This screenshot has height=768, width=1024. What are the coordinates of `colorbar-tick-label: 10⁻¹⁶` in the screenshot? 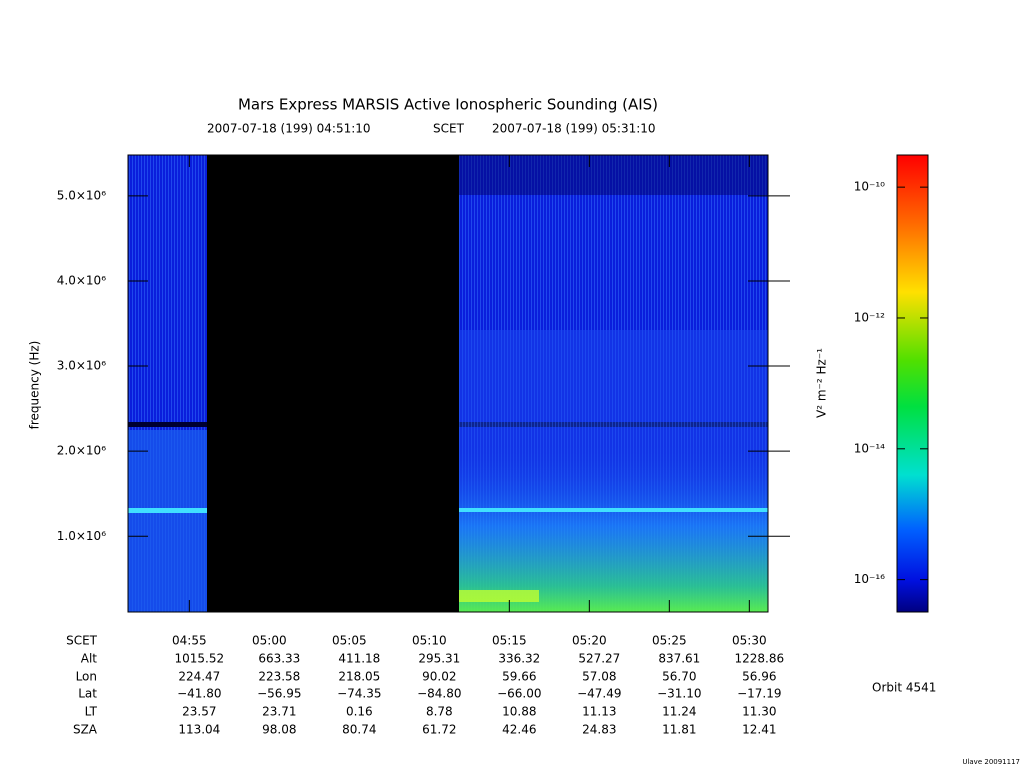 It's located at (869, 579).